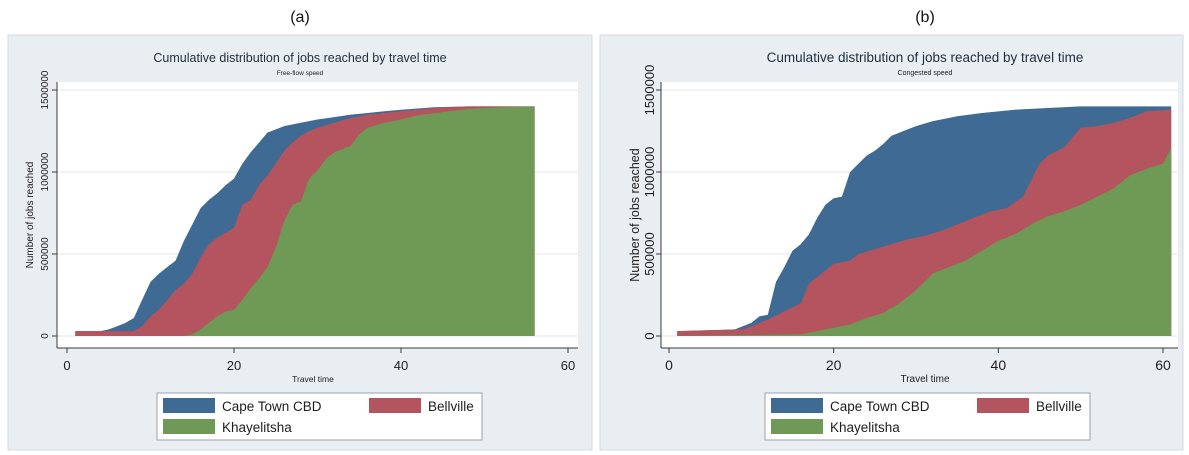 This screenshot has width=1189, height=455. I want to click on panel-label: (a), so click(300, 17).